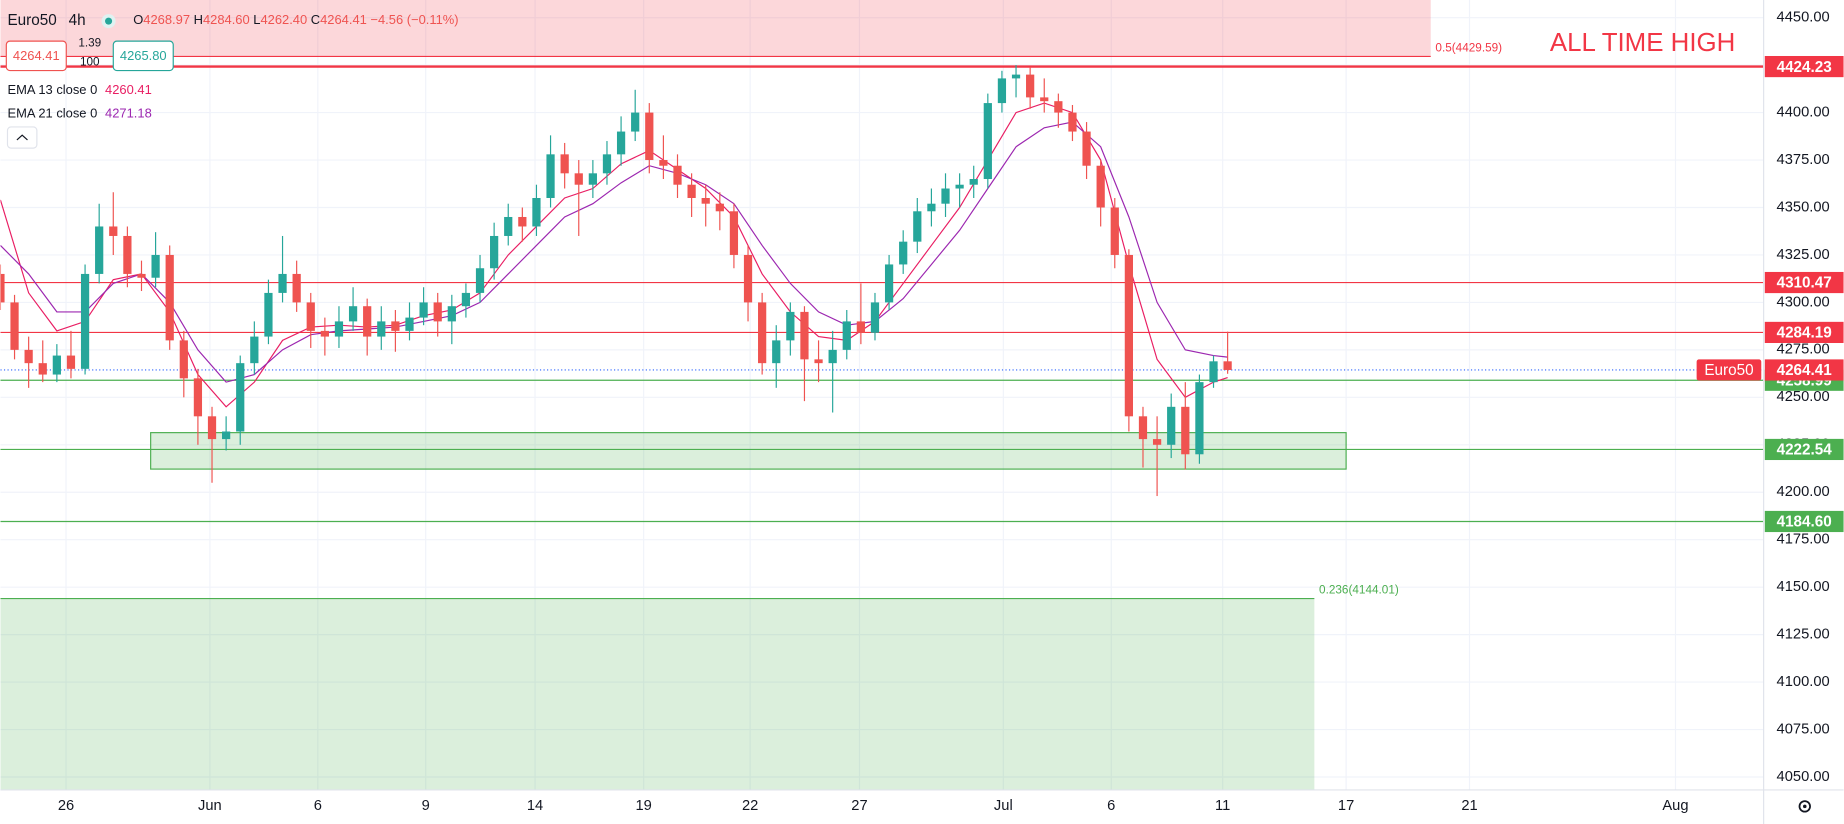  Describe the element at coordinates (426, 806) in the screenshot. I see `x-tick-label: 9` at that location.